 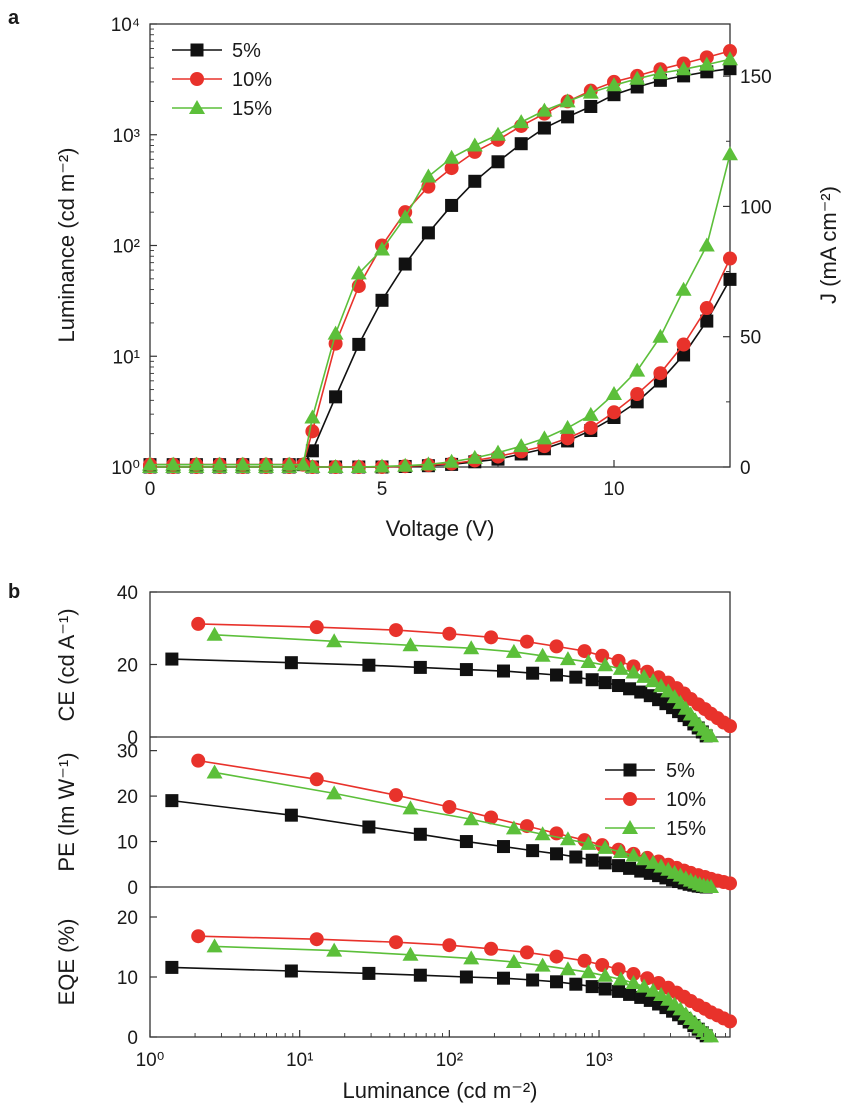 What do you see at coordinates (382, 489) in the screenshot?
I see `a-xtick-label-1: 5` at bounding box center [382, 489].